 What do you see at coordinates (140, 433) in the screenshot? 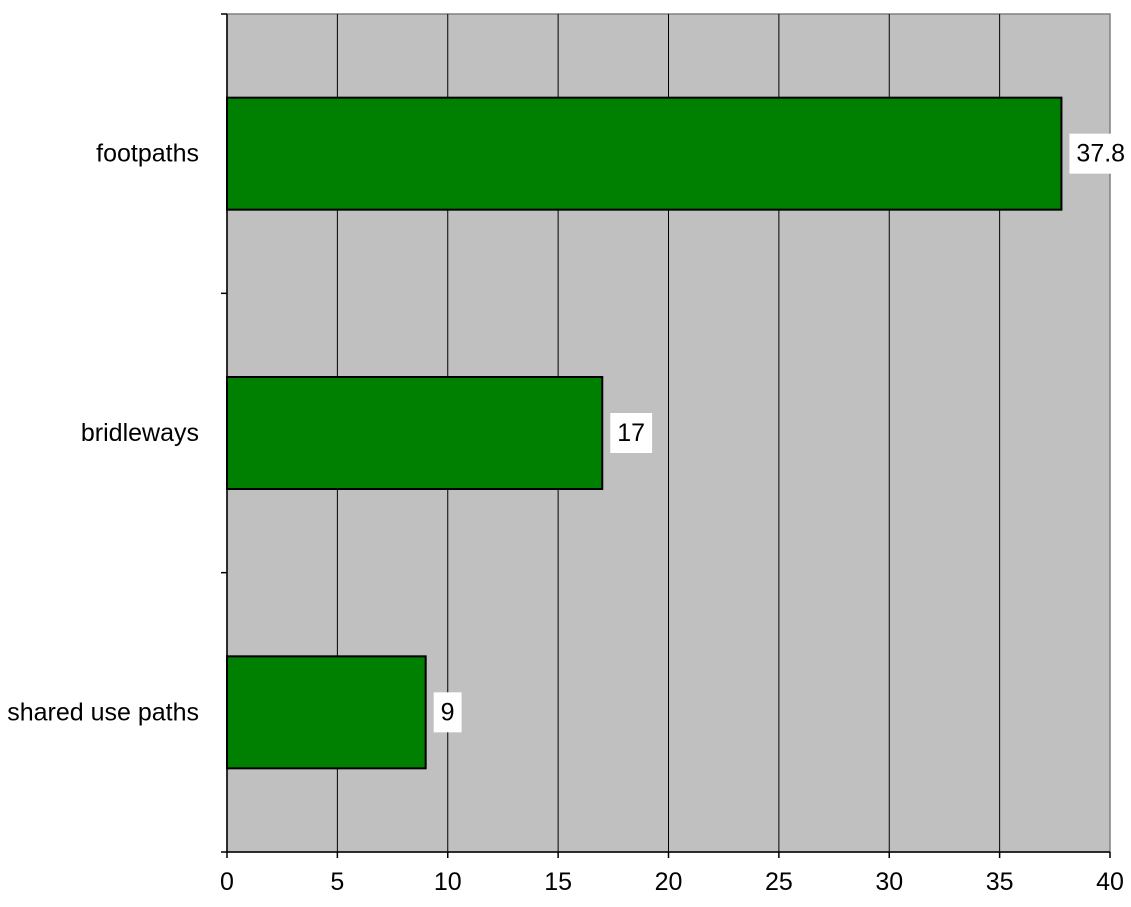
I see `category-label: bridleways` at bounding box center [140, 433].